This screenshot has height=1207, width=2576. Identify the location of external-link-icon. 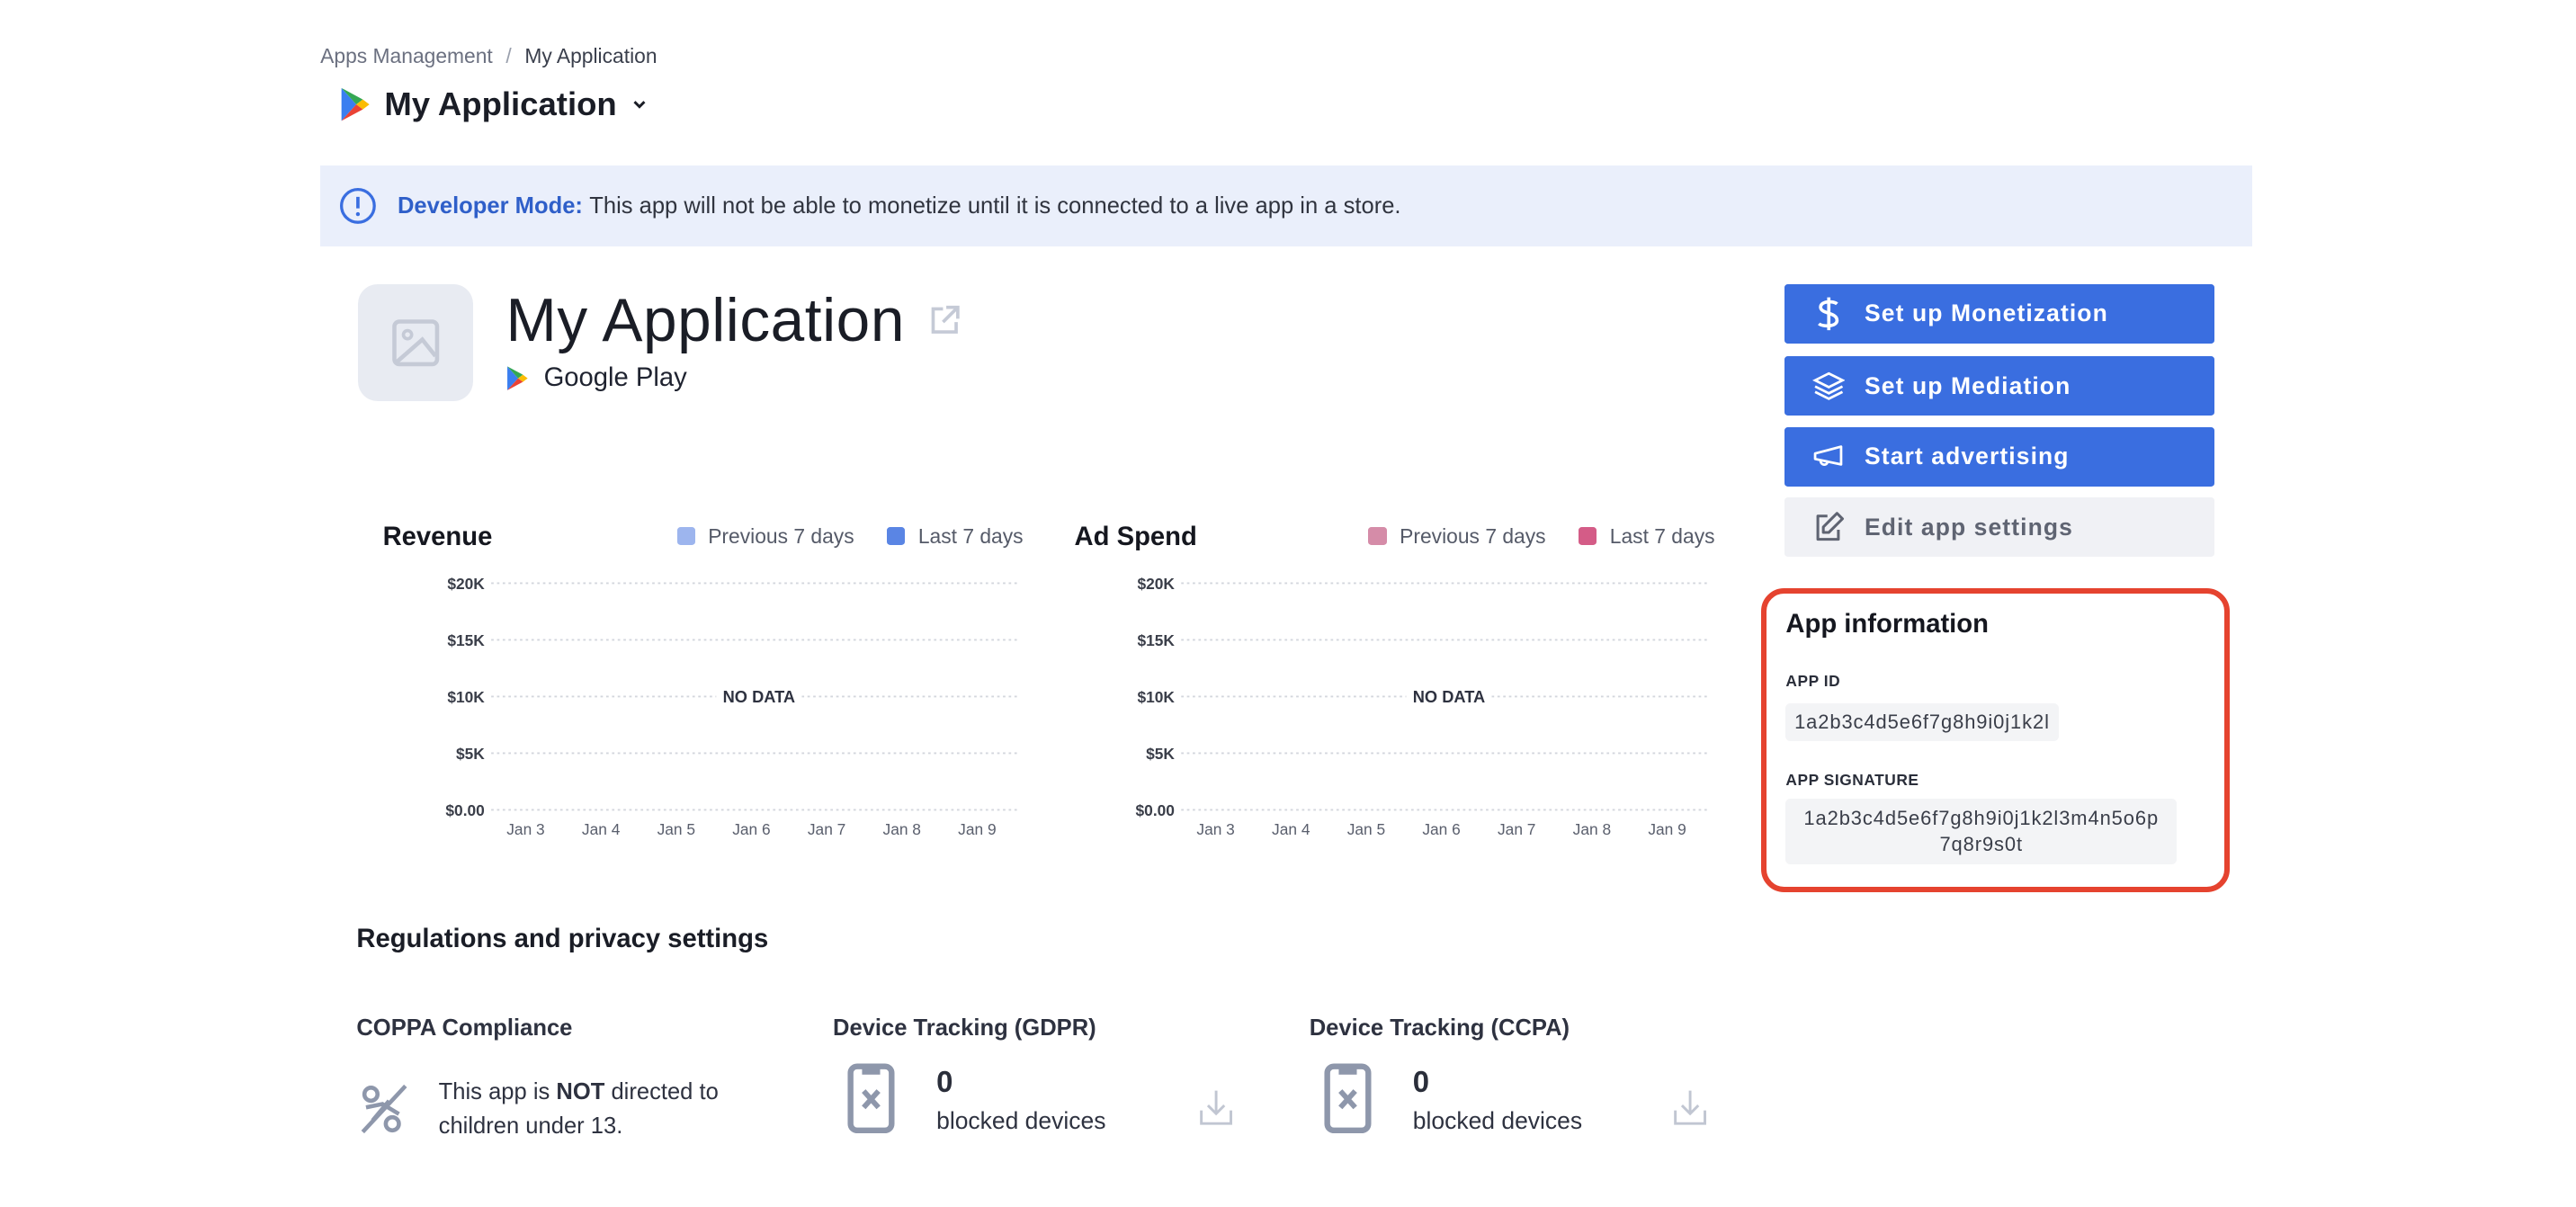
(945, 320).